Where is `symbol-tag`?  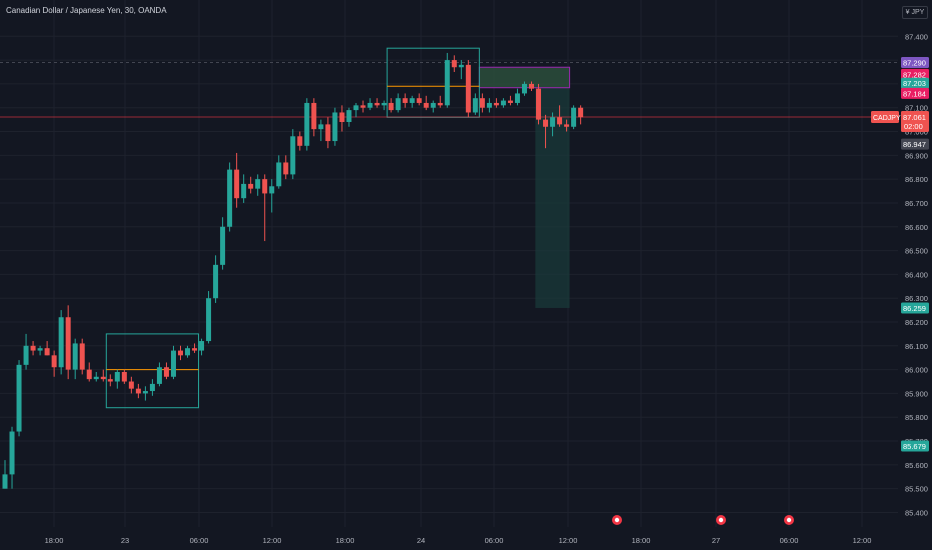 symbol-tag is located at coordinates (885, 117).